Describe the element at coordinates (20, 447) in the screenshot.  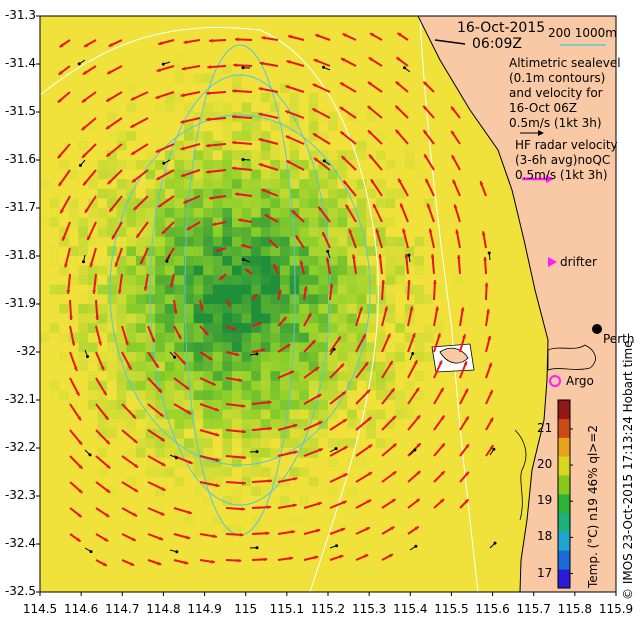
I see `lat-tick-label: -32.2` at that location.